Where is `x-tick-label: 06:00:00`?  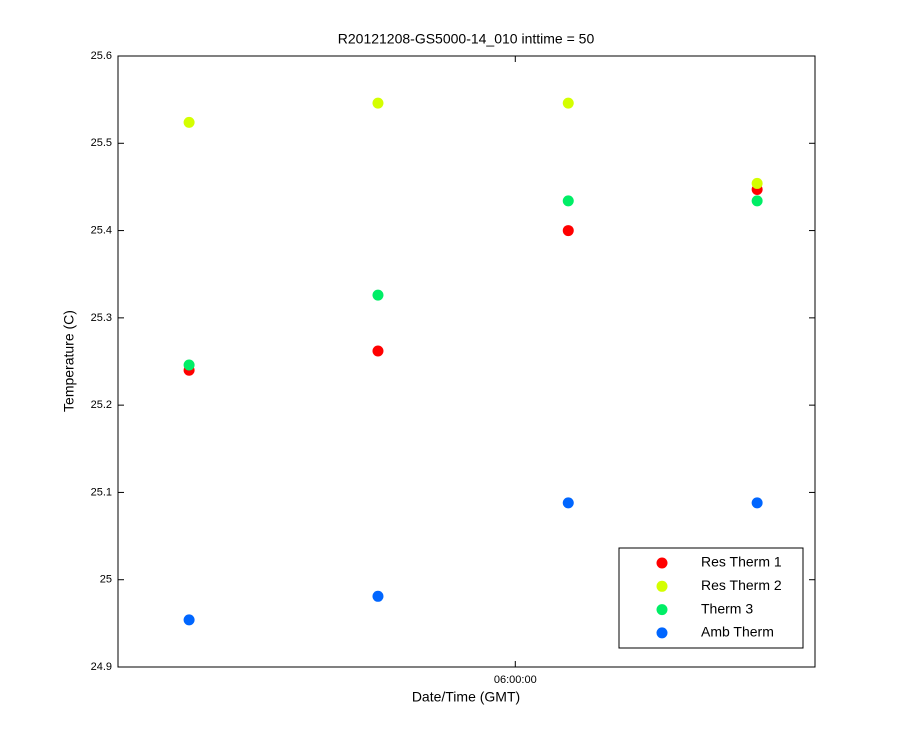
x-tick-label: 06:00:00 is located at coordinates (515, 680).